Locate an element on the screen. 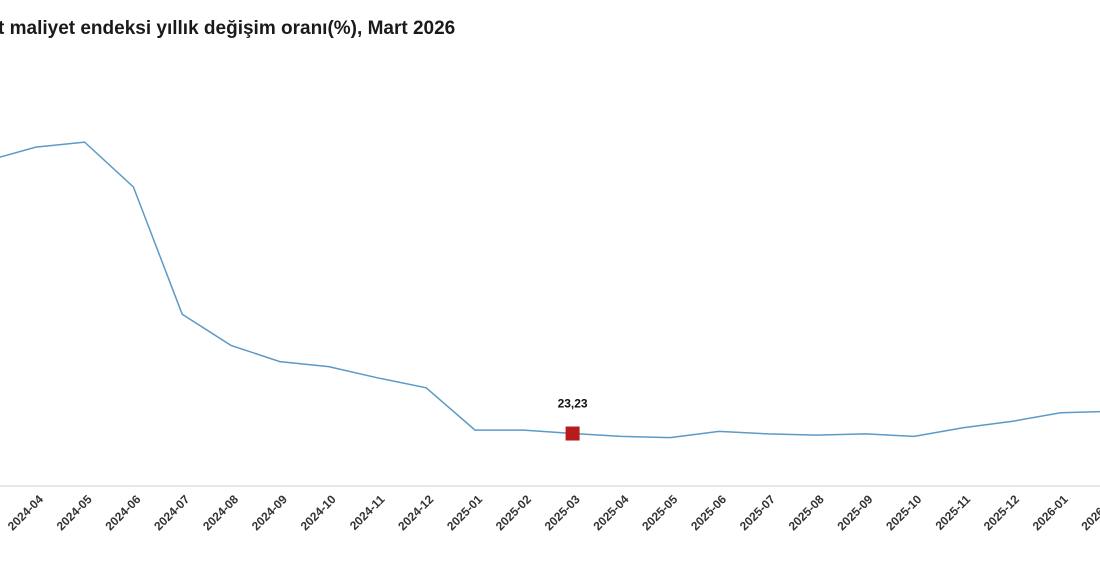 The image size is (1100, 586). x-tick-label: 2024-05 is located at coordinates (74, 512).